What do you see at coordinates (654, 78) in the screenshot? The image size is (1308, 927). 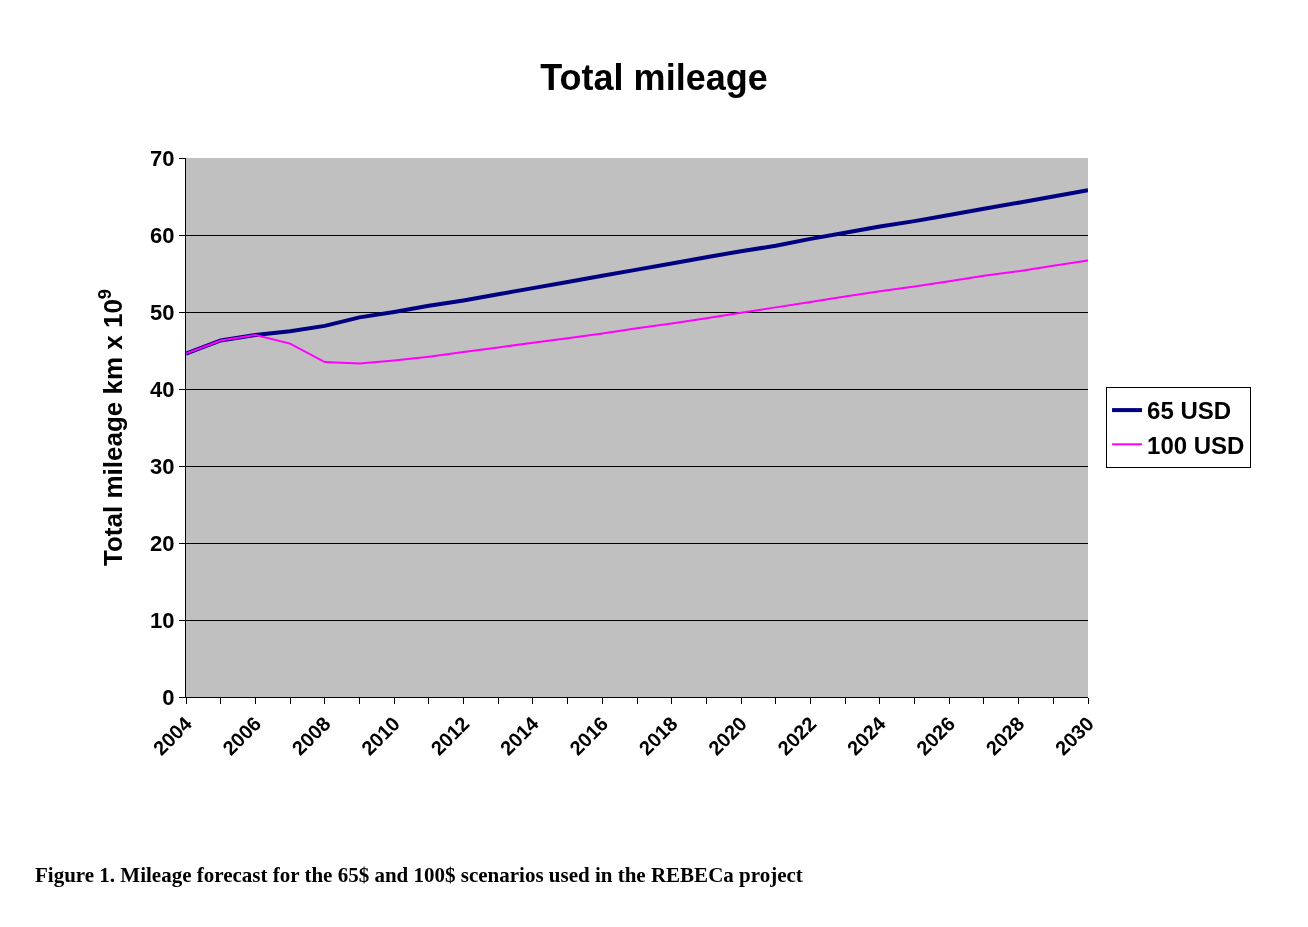 I see `chart-title: Total mileage` at bounding box center [654, 78].